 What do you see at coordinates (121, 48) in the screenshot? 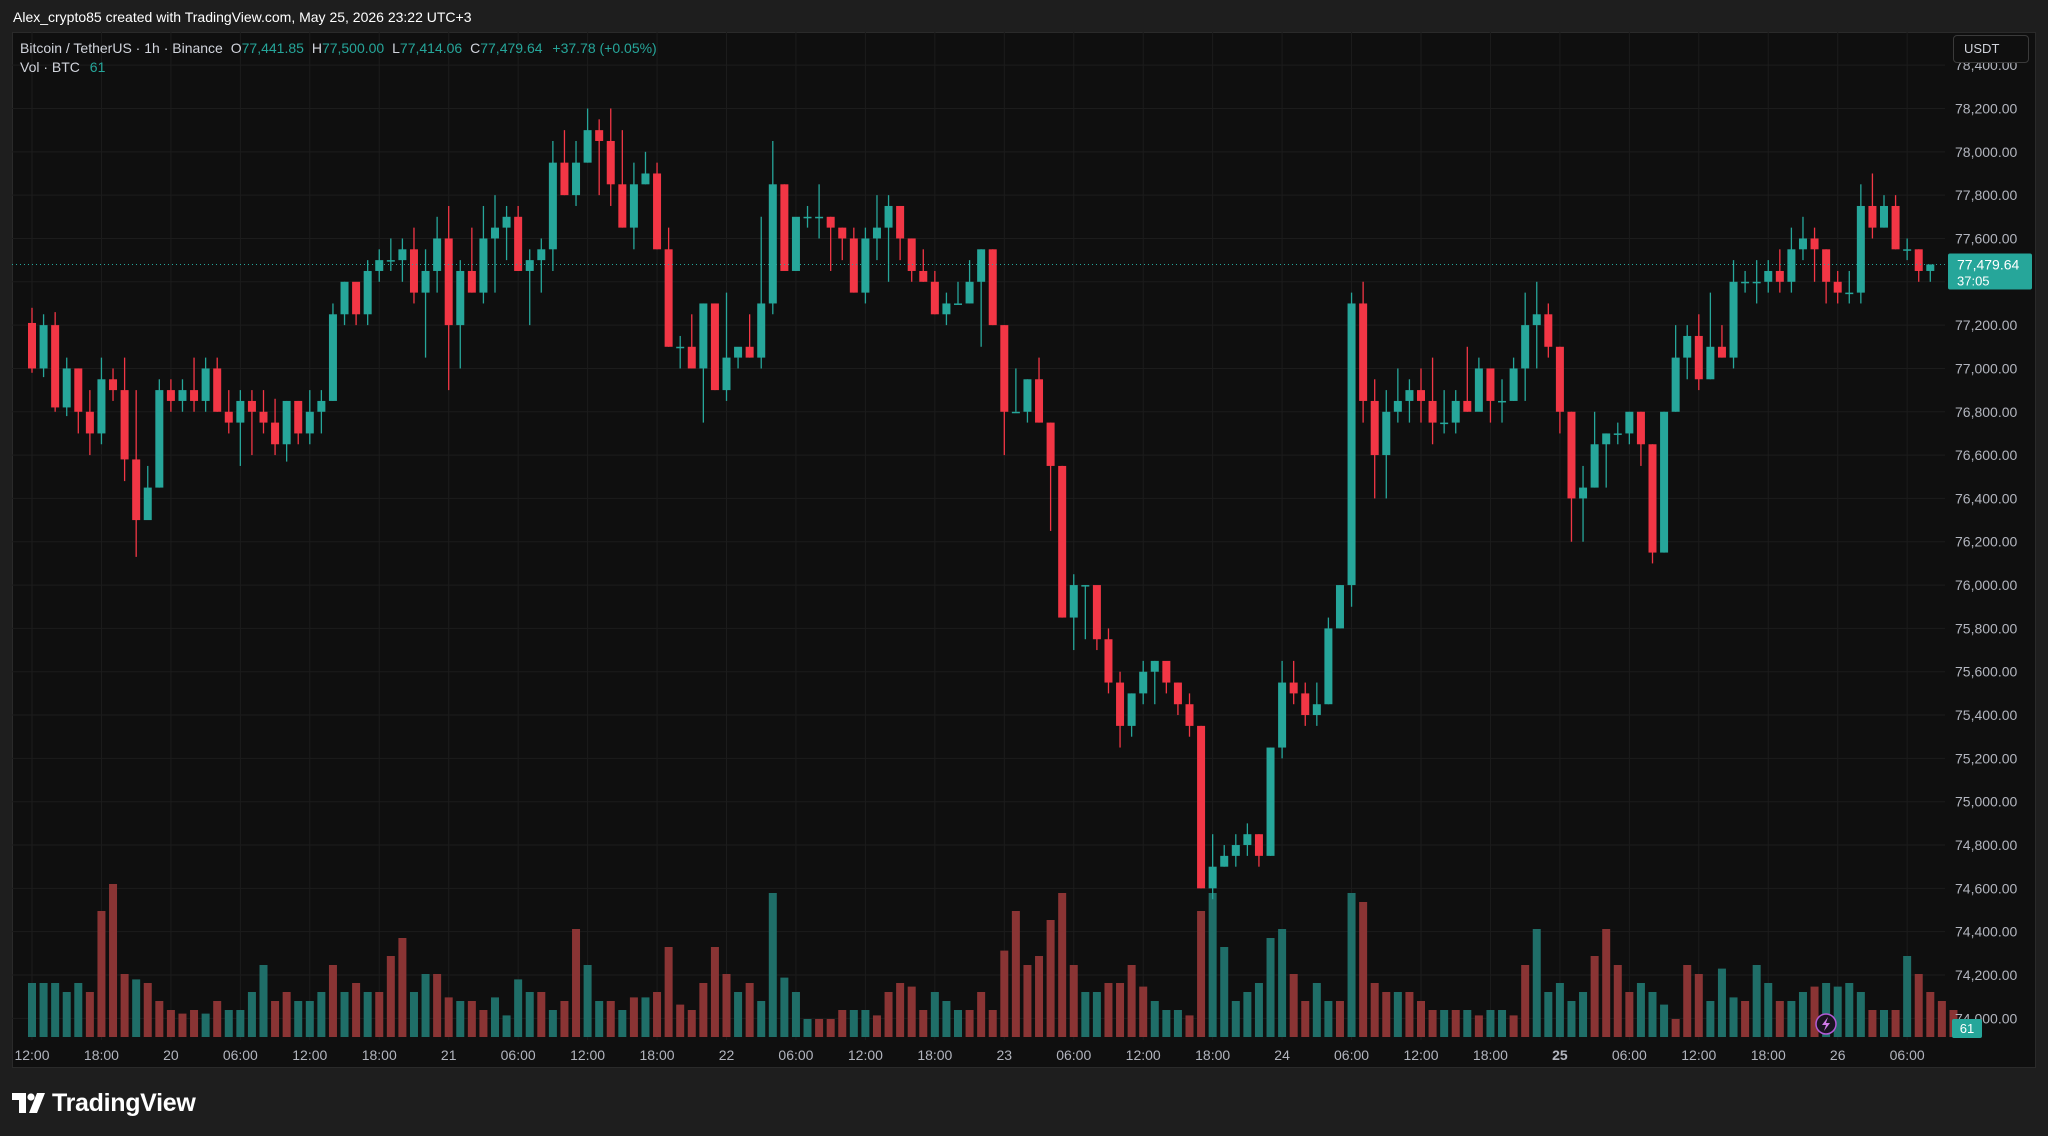
I see `symbol-label: Bitcoin / TetherUS · 1h · Binance` at bounding box center [121, 48].